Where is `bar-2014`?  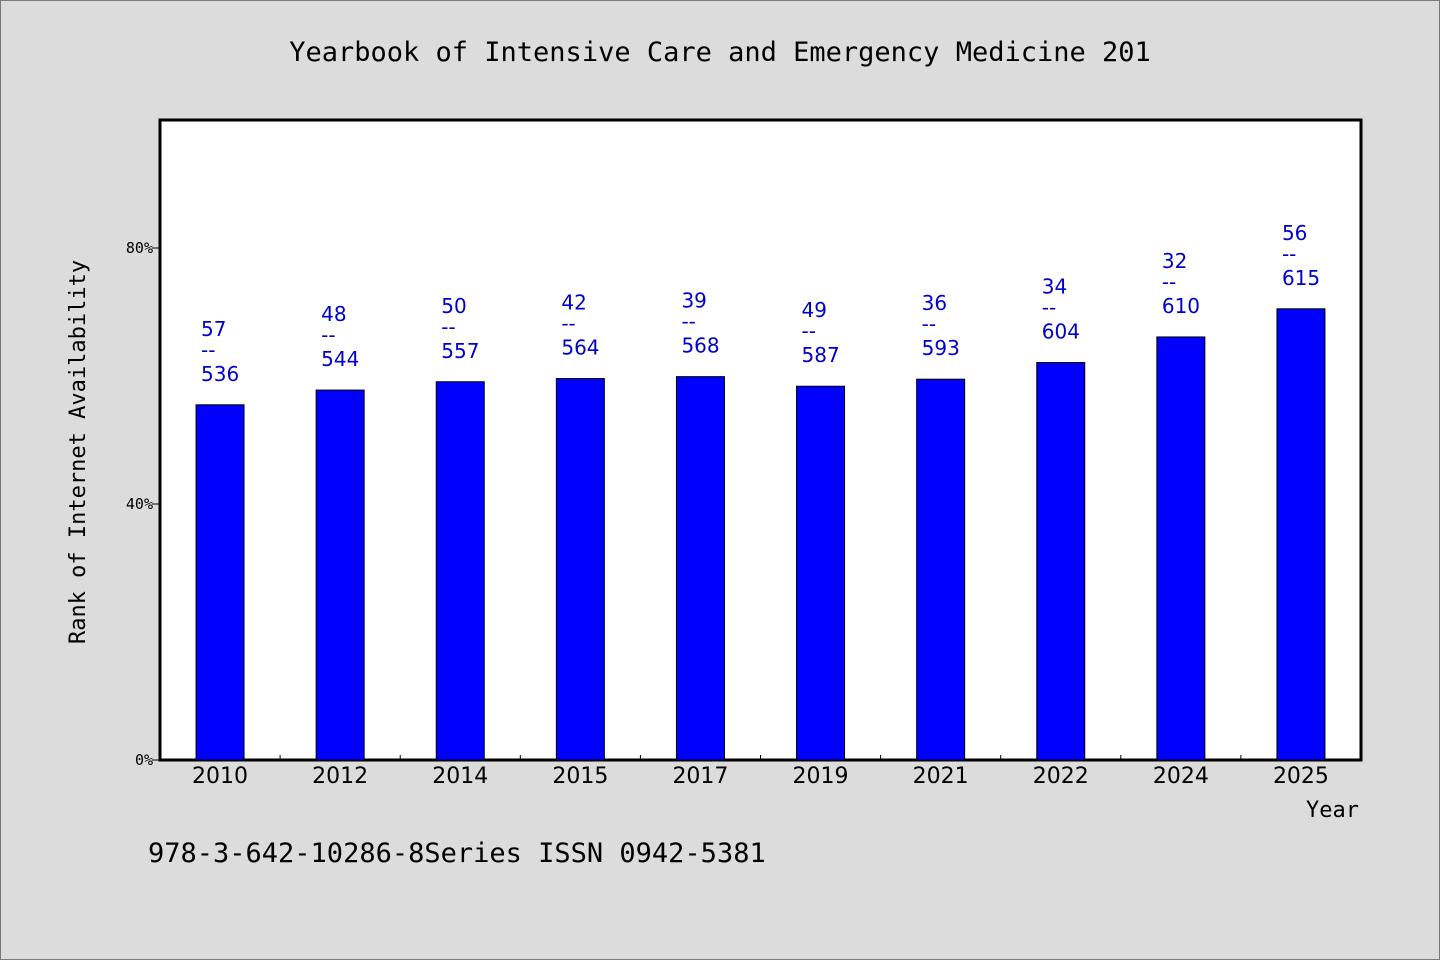 bar-2014 is located at coordinates (460, 571).